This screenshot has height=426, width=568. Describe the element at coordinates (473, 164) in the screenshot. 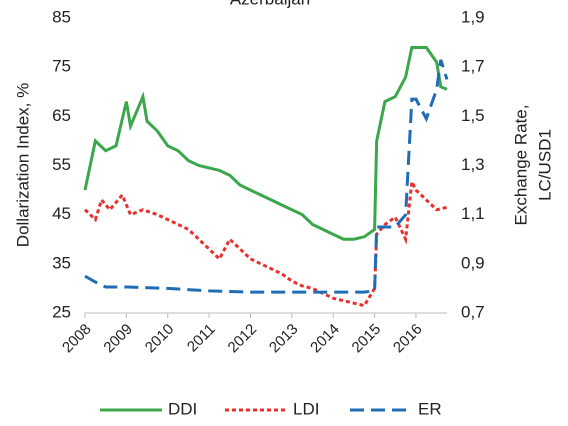

I see `y2-tick-label: 1,3` at that location.